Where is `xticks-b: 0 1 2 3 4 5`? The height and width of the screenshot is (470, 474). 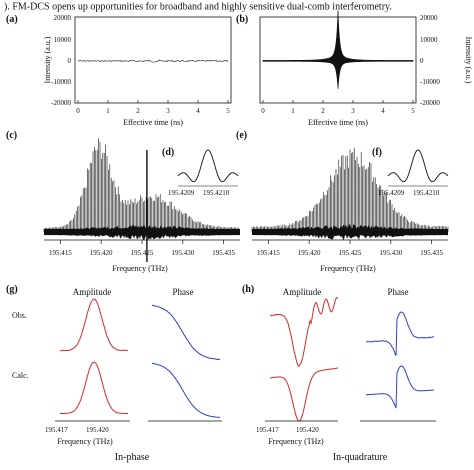
xticks-b: 0 1 2 3 4 5 is located at coordinates (338, 107).